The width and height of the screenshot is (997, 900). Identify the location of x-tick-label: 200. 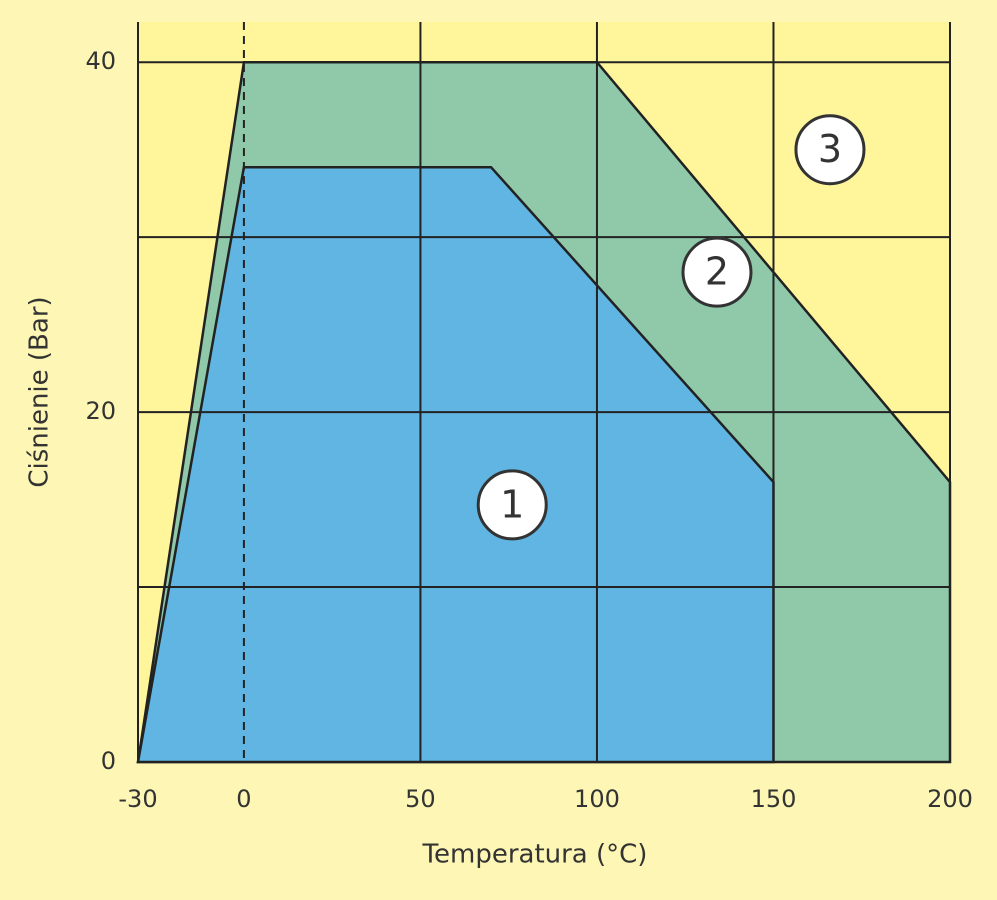
(950, 799).